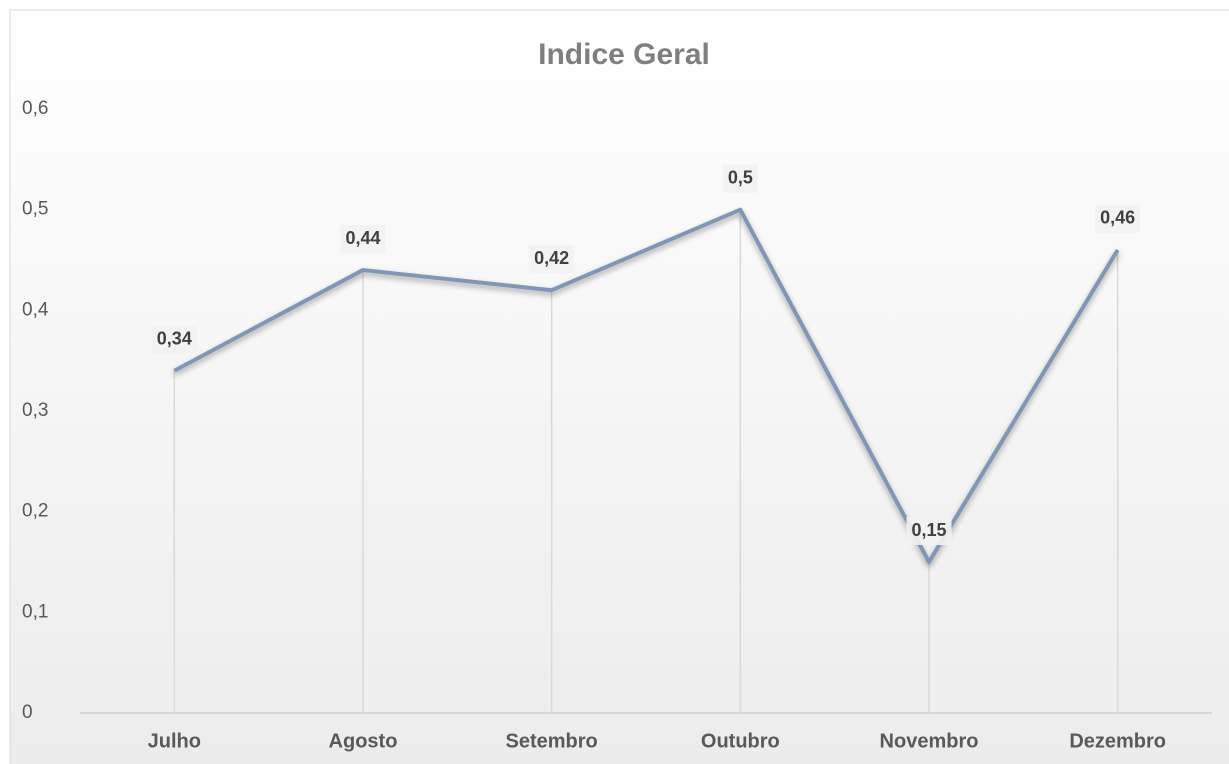  I want to click on value-label: 0,5, so click(740, 177).